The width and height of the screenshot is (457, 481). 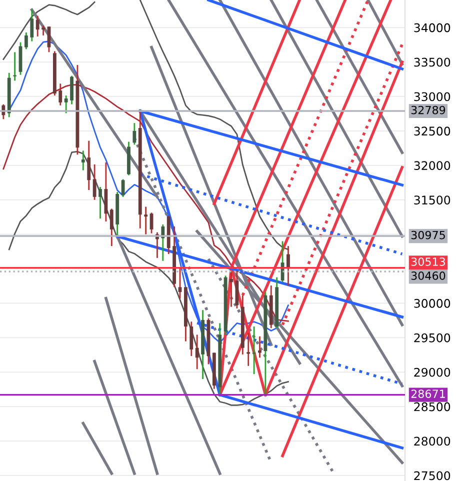 What do you see at coordinates (432, 62) in the screenshot?
I see `y-tick-label: 33500` at bounding box center [432, 62].